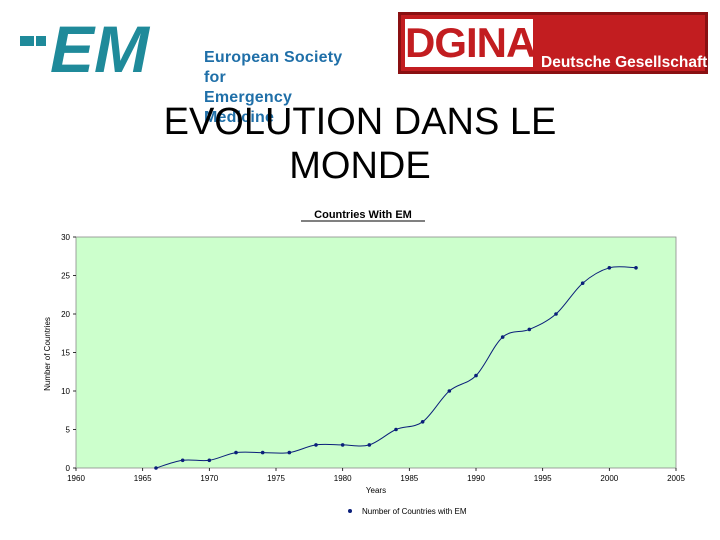  What do you see at coordinates (284, 88) in the screenshot?
I see `eusem-name: European Society for Emergency Medicine` at bounding box center [284, 88].